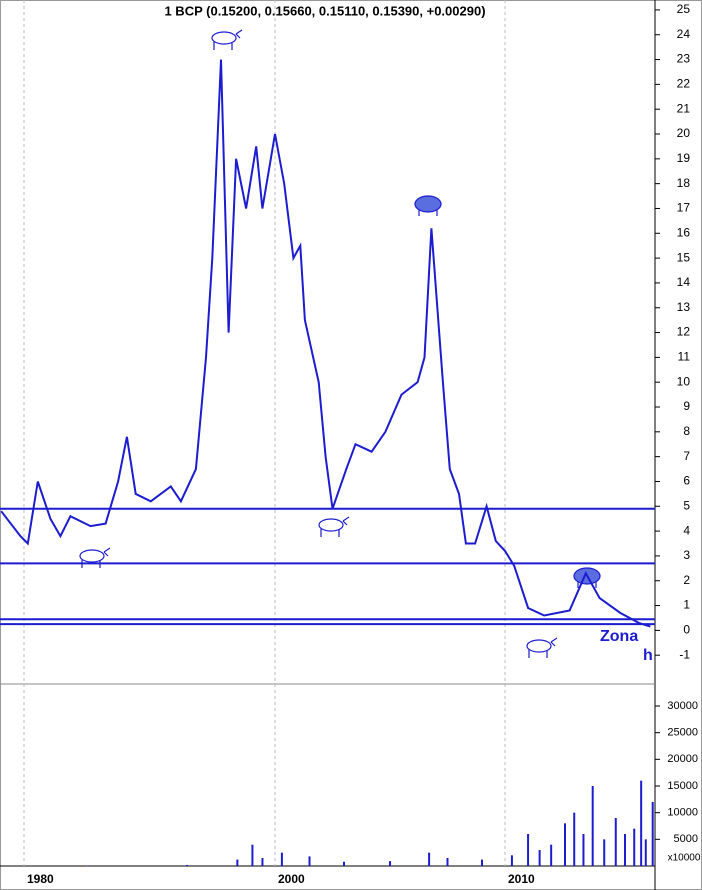 The image size is (702, 890). Describe the element at coordinates (684, 282) in the screenshot. I see `y-tick-label: 14` at that location.